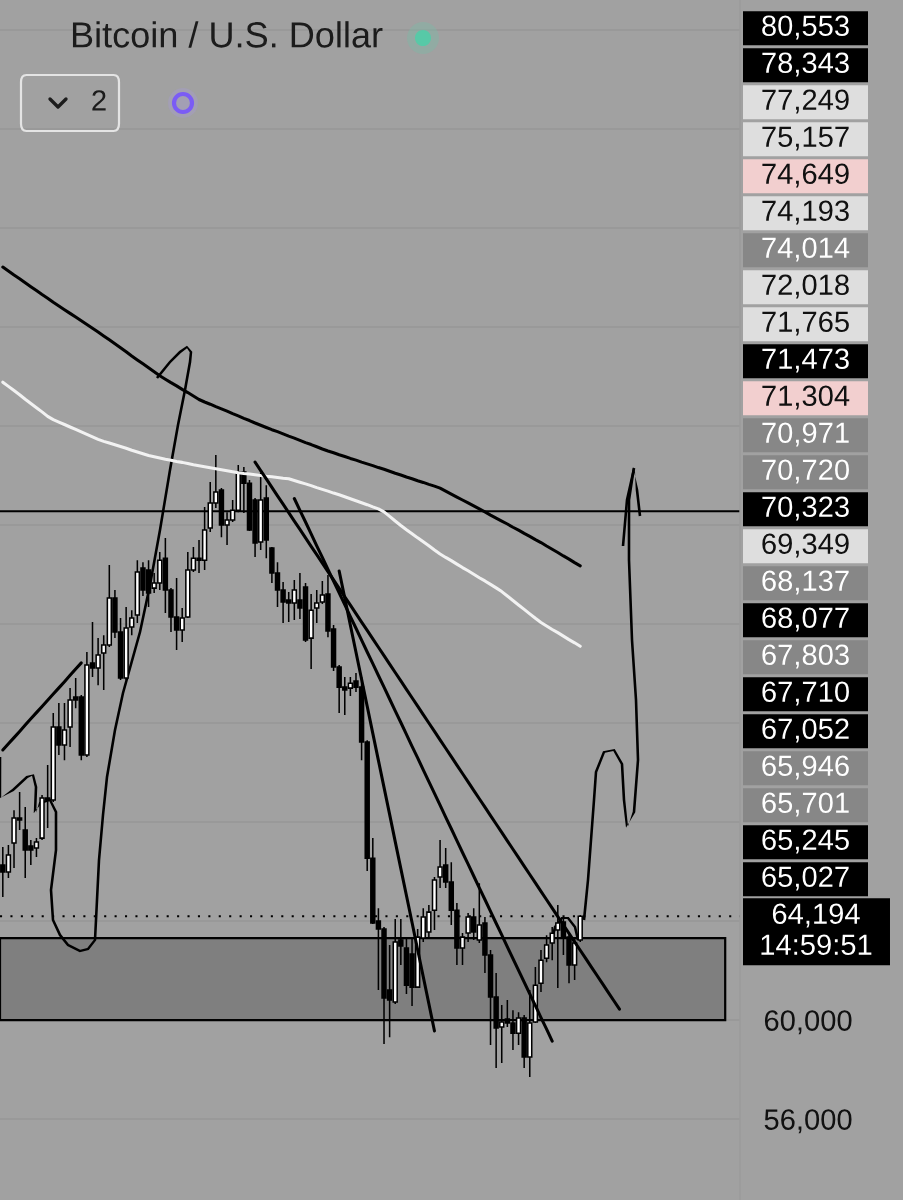  Describe the element at coordinates (805, 434) in the screenshot. I see `text: 70,971` at that location.